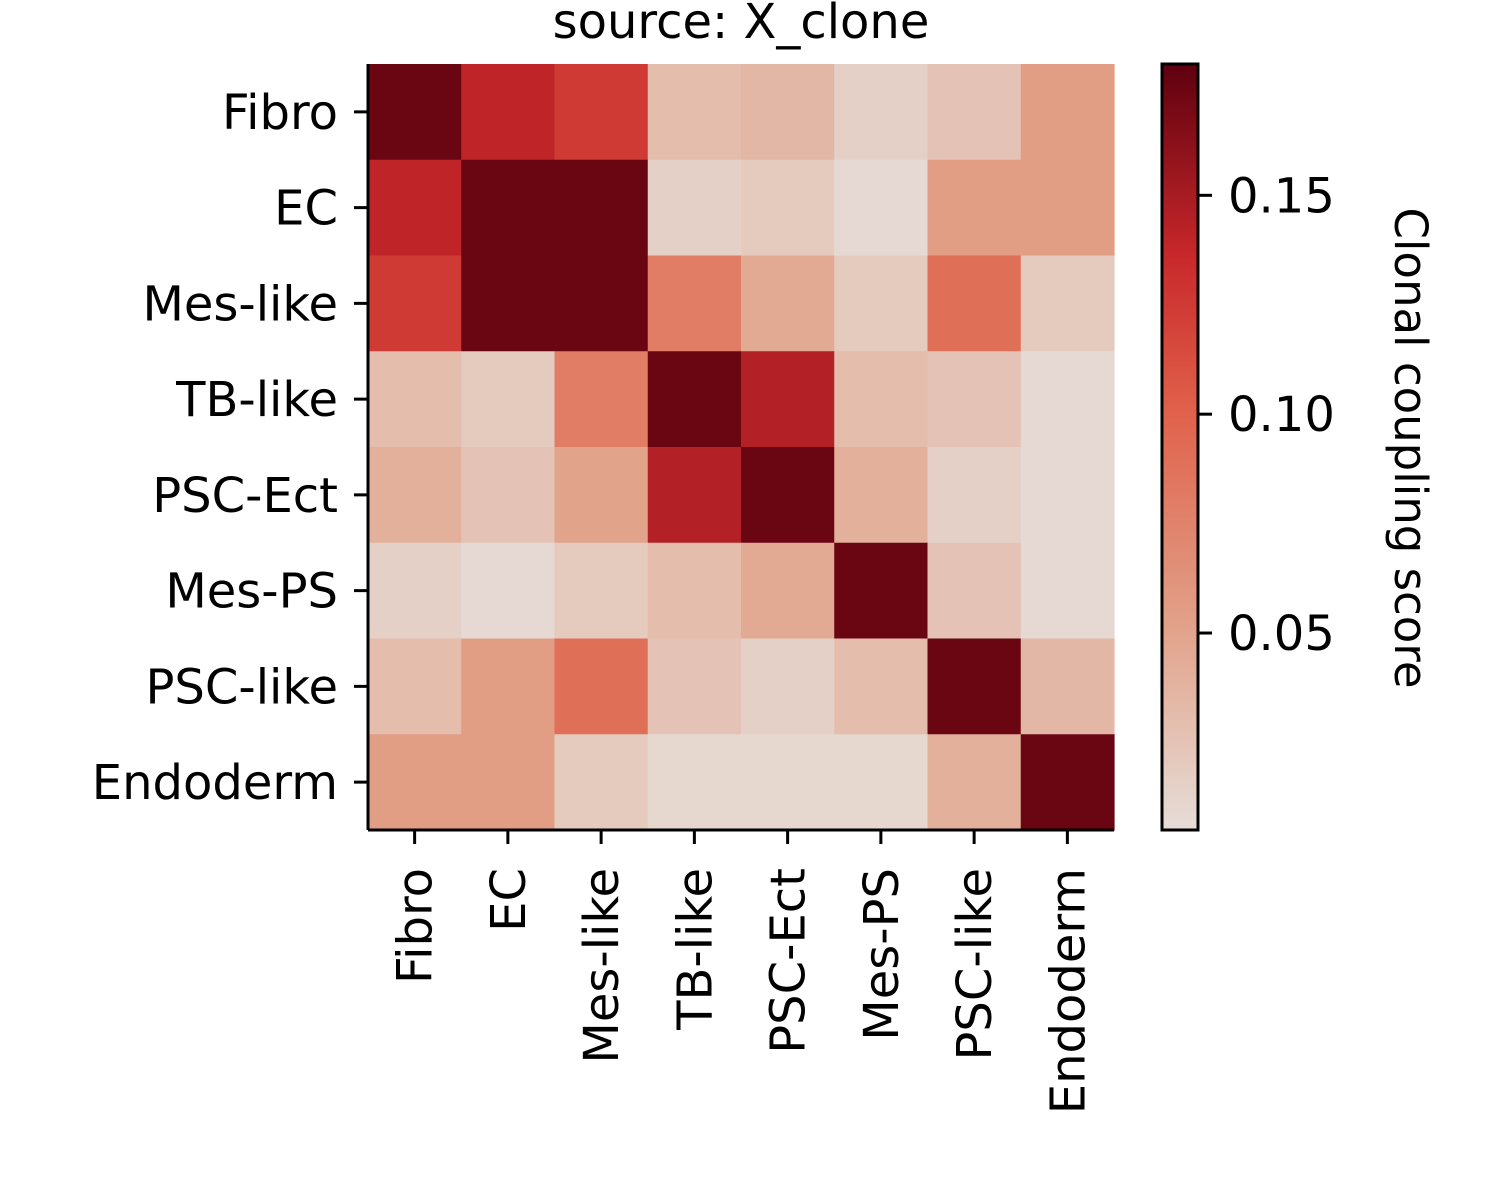 The image size is (1500, 1200). I want to click on y-tick-label: PSC-like, so click(241, 687).